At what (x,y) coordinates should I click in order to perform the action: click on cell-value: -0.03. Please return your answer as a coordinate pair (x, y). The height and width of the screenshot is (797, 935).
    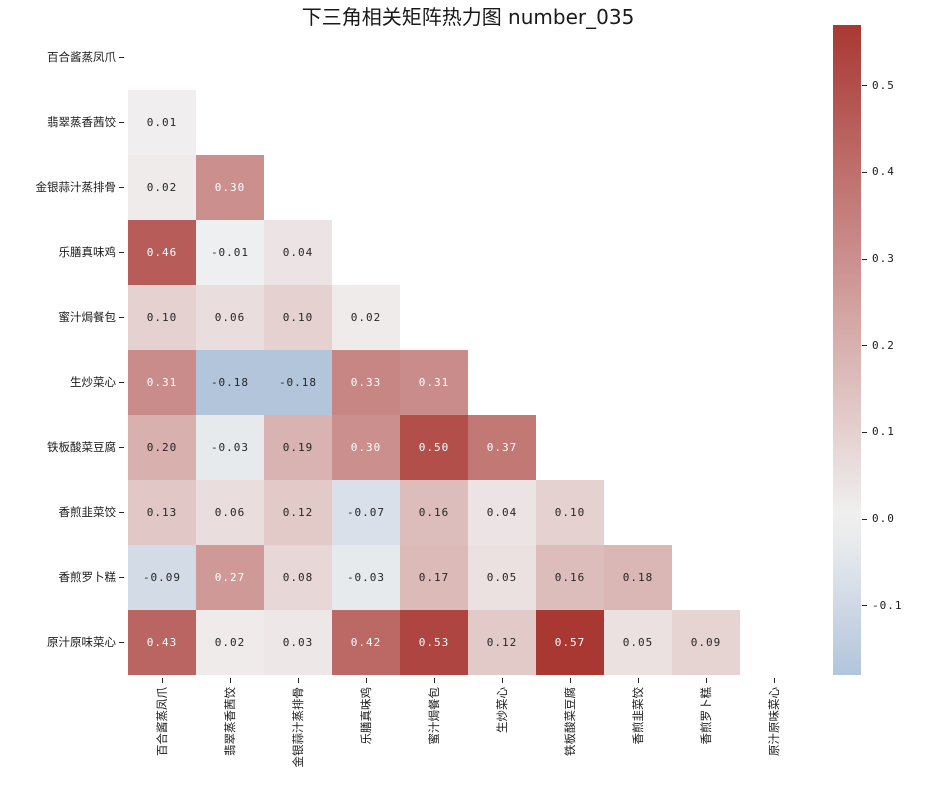
    Looking at the image, I should click on (366, 577).